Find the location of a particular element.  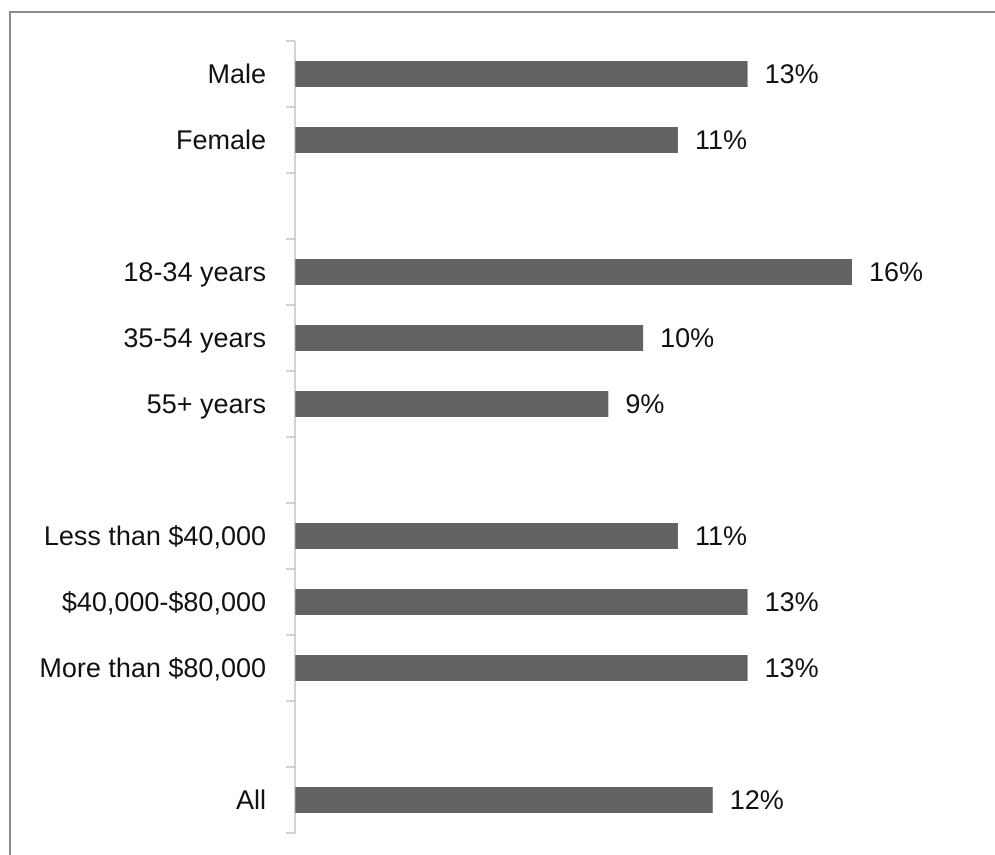

y-tick-label: Less than $40,000 is located at coordinates (155, 536).